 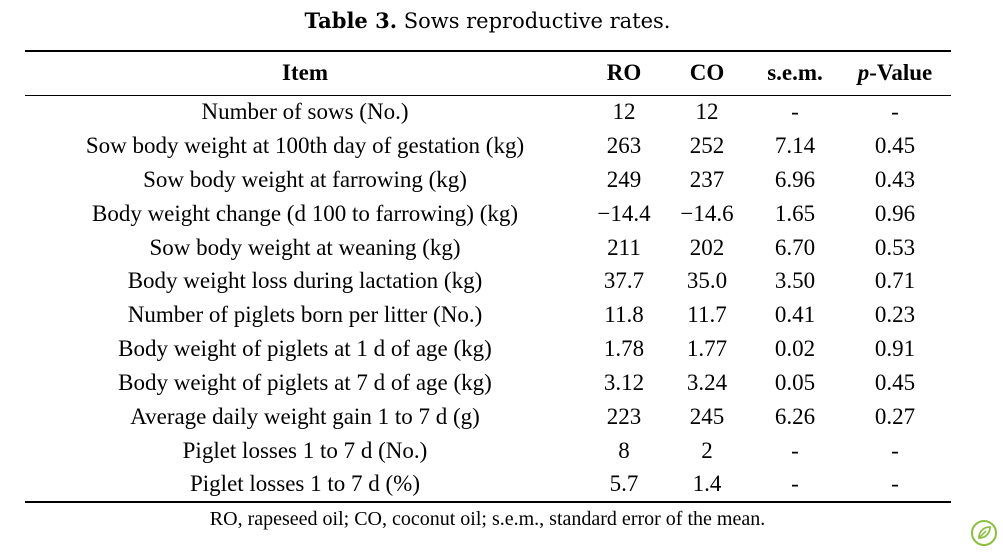 What do you see at coordinates (305, 73) in the screenshot?
I see `header-item: Item` at bounding box center [305, 73].